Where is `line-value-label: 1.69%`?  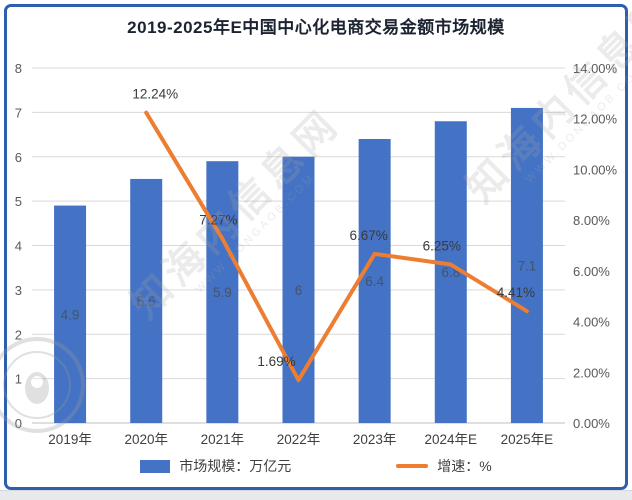 line-value-label: 1.69% is located at coordinates (276, 361).